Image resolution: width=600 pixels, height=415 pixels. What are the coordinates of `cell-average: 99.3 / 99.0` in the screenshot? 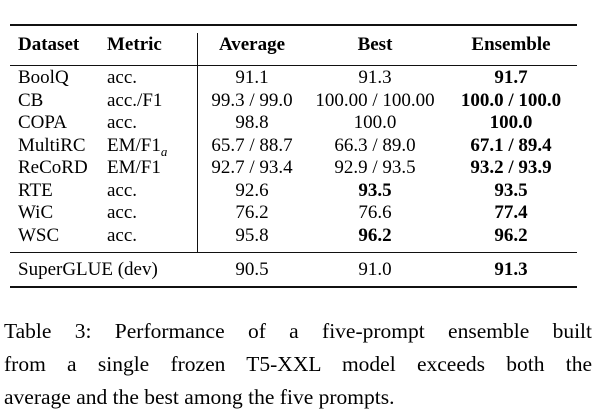 It's located at (252, 100).